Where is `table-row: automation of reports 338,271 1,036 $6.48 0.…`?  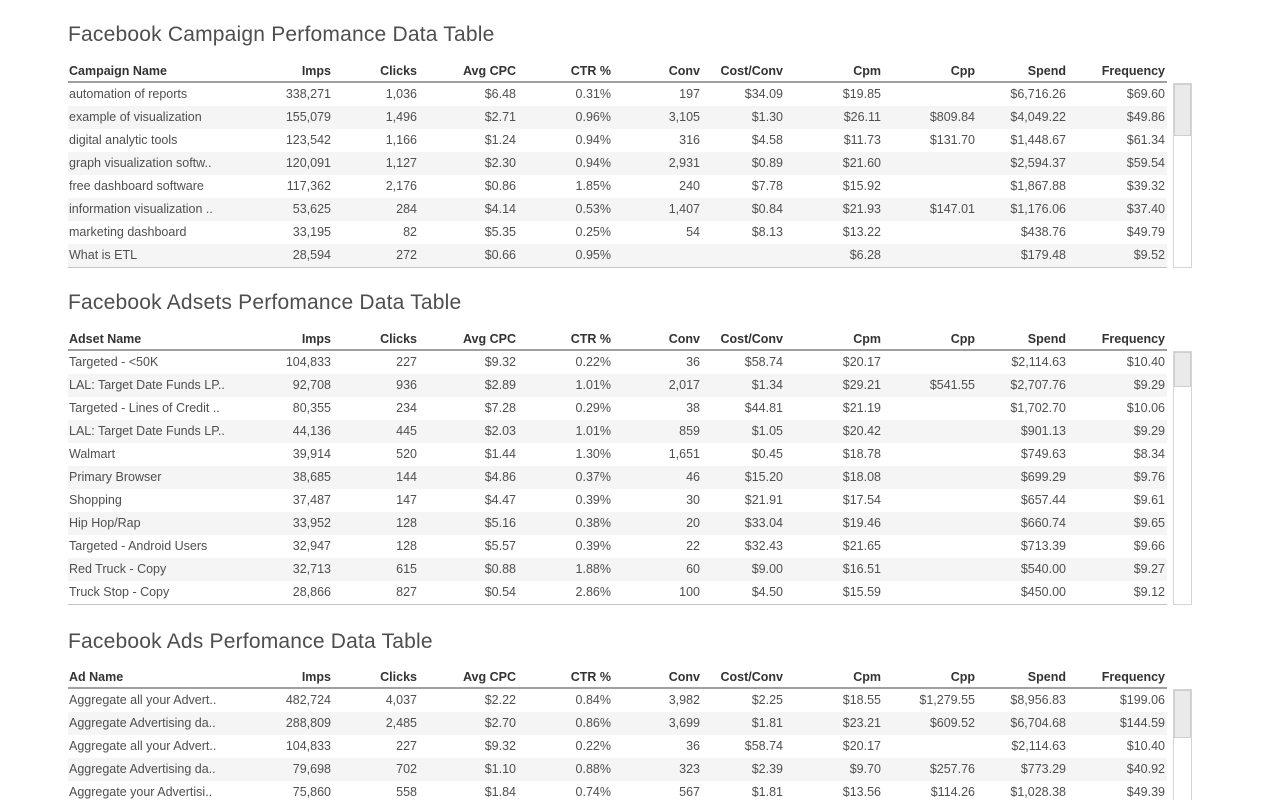 table-row: automation of reports 338,271 1,036 $6.48 0.… is located at coordinates (617, 94).